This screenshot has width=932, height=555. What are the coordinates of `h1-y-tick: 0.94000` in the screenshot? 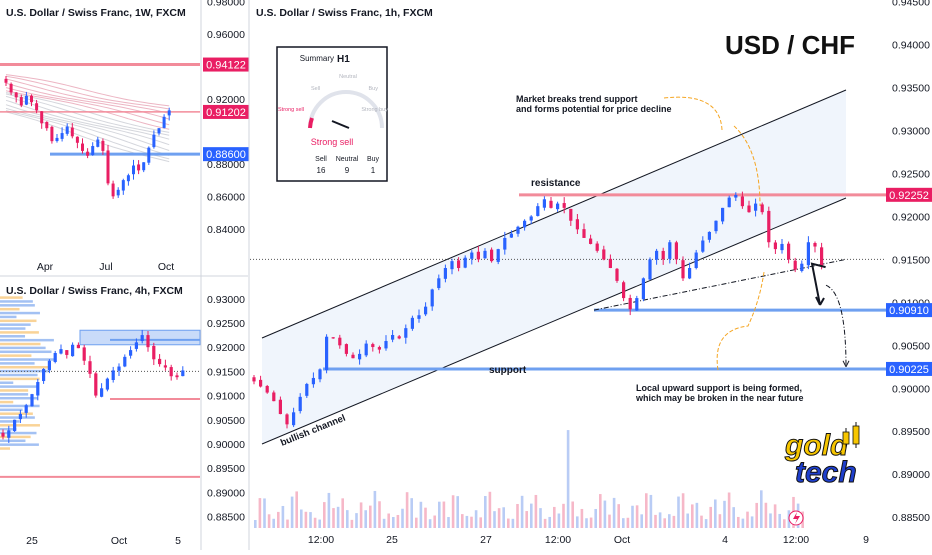 It's located at (911, 46).